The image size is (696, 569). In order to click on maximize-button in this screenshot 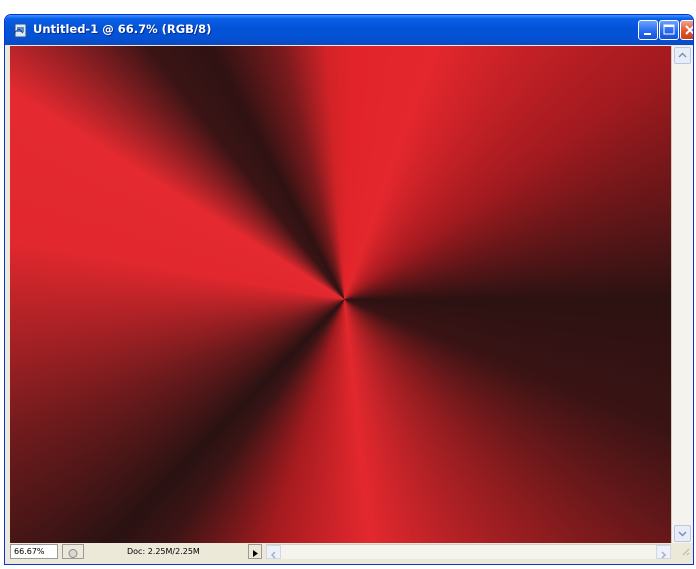, I will do `click(669, 30)`.